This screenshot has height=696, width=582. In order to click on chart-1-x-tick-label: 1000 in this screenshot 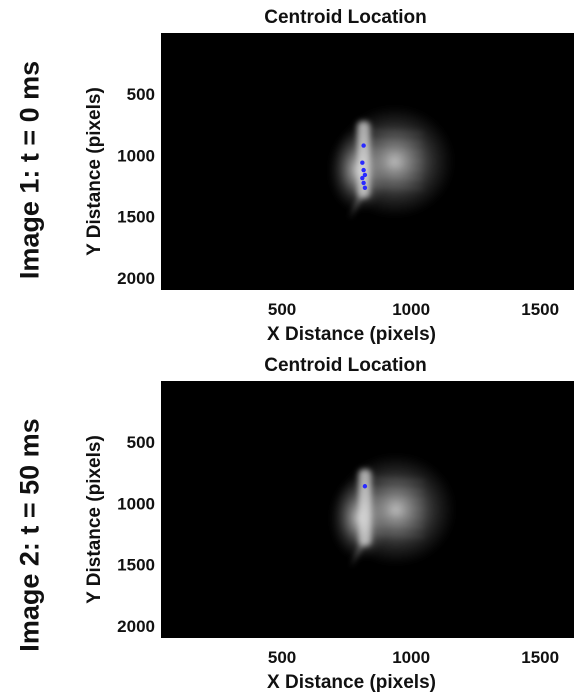, I will do `click(411, 309)`.